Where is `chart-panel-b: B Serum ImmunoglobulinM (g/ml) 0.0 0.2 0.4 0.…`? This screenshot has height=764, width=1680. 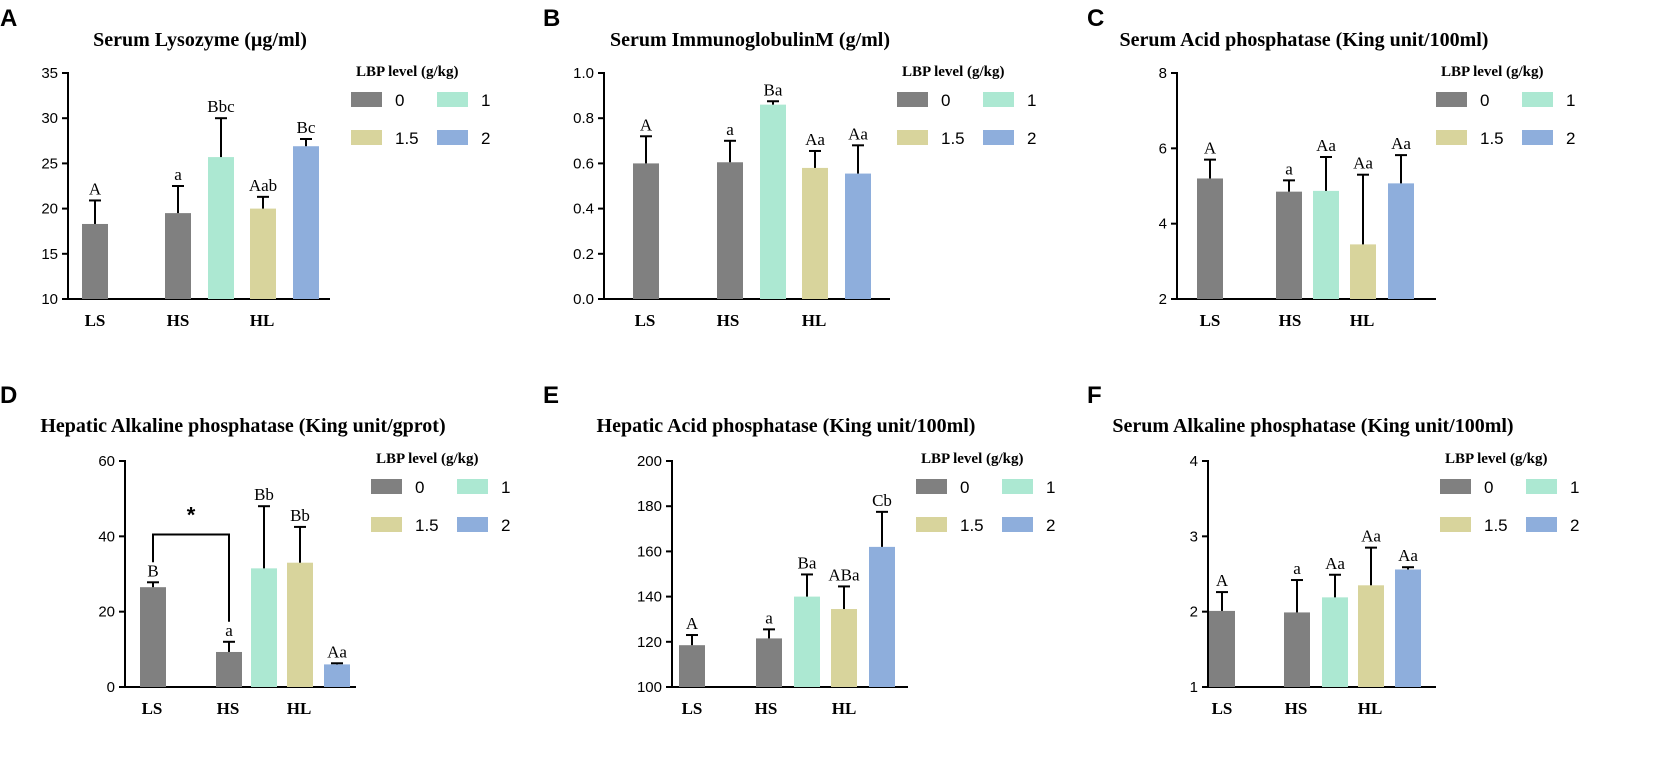 chart-panel-b: B Serum ImmunoglobulinM (g/ml) 0.0 0.2 0.4 0.… is located at coordinates (789, 167).